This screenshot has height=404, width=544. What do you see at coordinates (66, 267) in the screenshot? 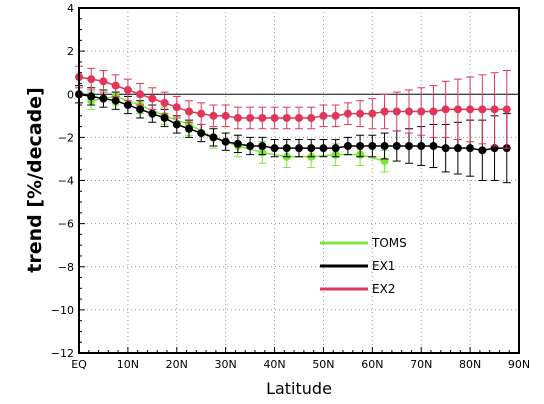
I see `y-tick-label: −8` at bounding box center [66, 267].